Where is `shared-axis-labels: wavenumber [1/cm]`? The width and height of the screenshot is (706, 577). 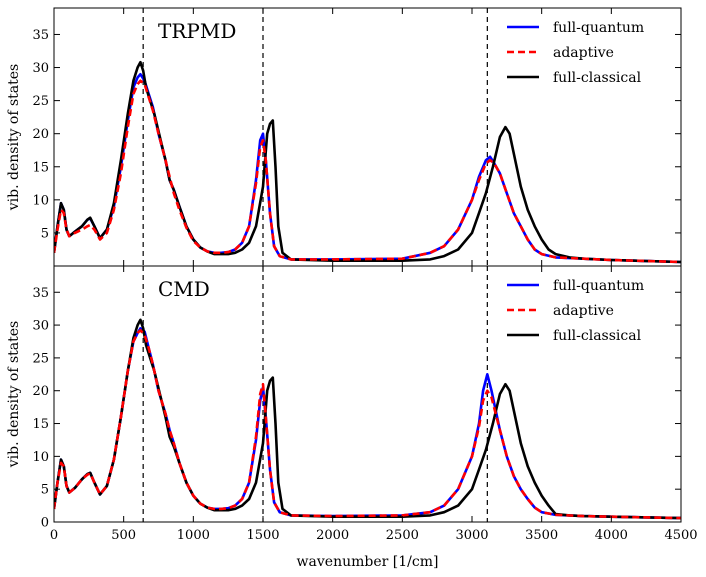 shared-axis-labels: wavenumber [1/cm] is located at coordinates (368, 562).